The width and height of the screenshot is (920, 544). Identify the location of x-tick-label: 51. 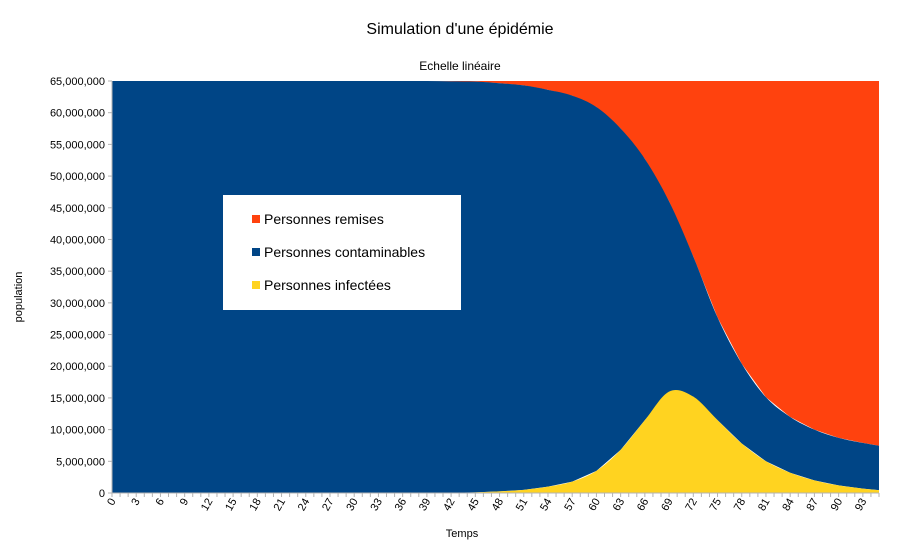
(522, 505).